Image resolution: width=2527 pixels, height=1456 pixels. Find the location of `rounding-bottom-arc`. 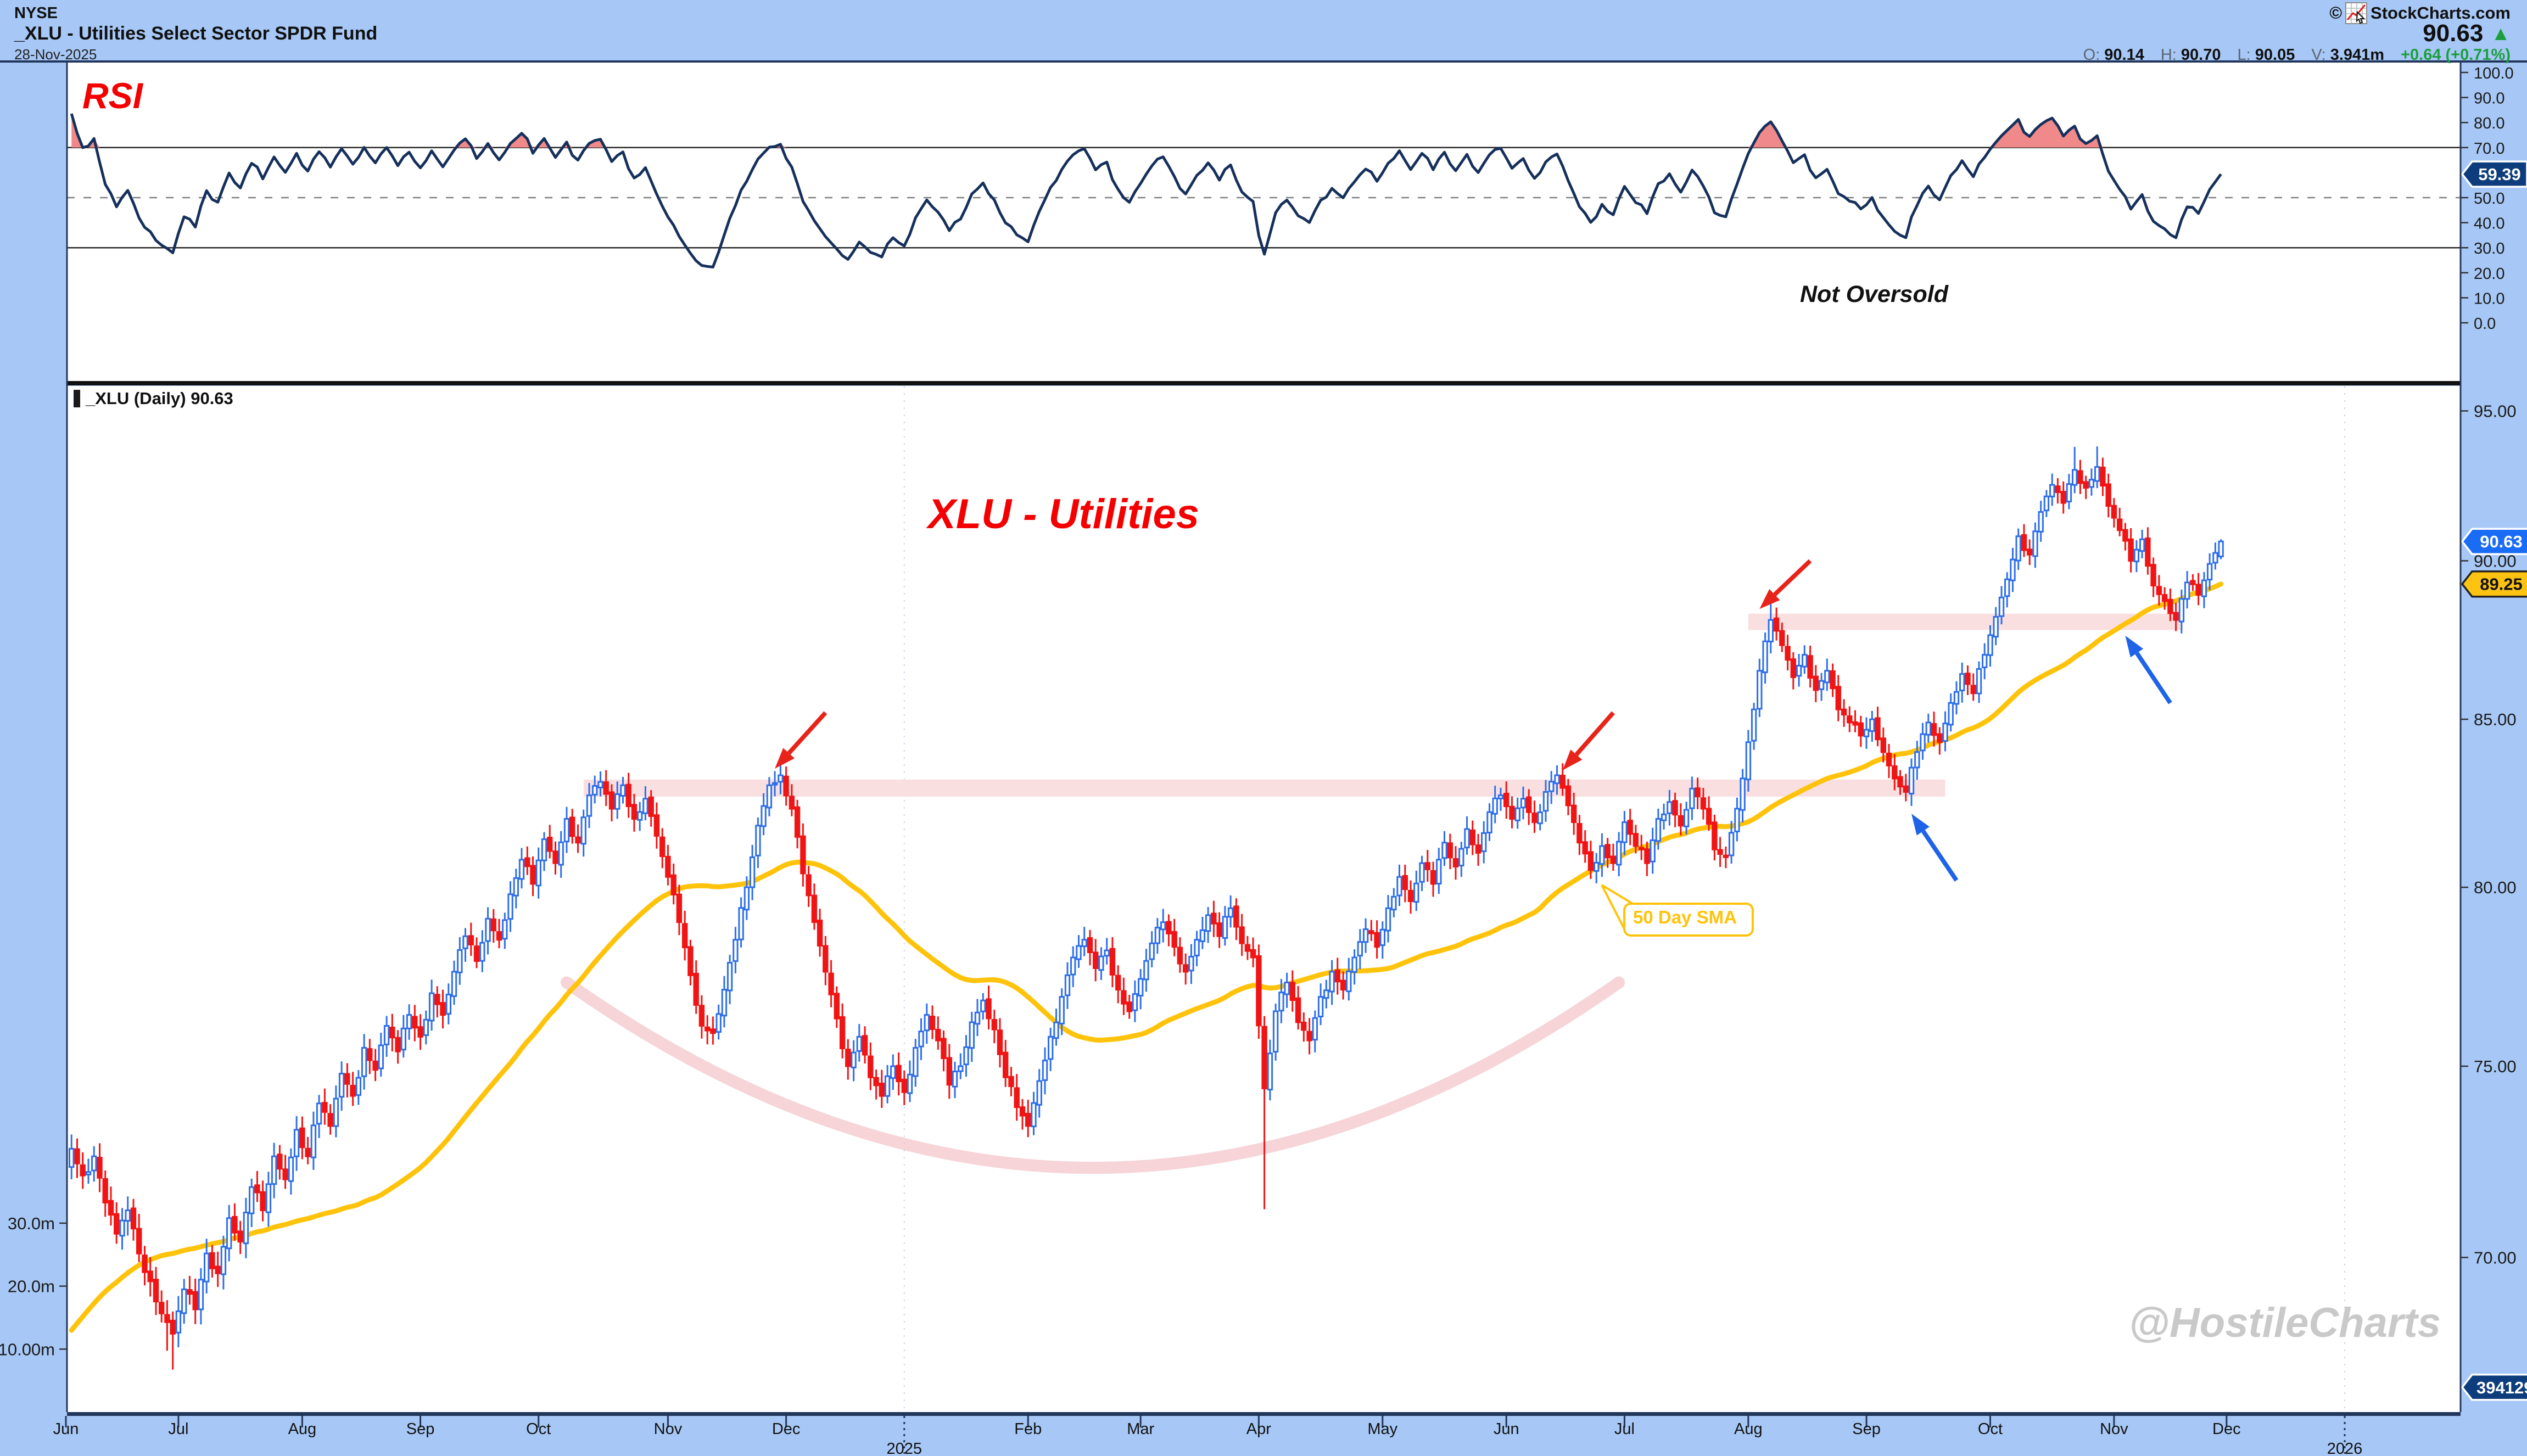

rounding-bottom-arc is located at coordinates (1092, 1075).